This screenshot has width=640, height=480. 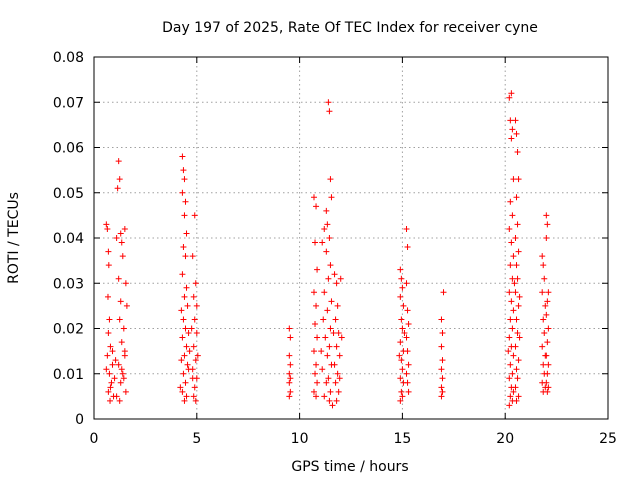 What do you see at coordinates (79, 420) in the screenshot?
I see `y-tick-label: 0` at bounding box center [79, 420].